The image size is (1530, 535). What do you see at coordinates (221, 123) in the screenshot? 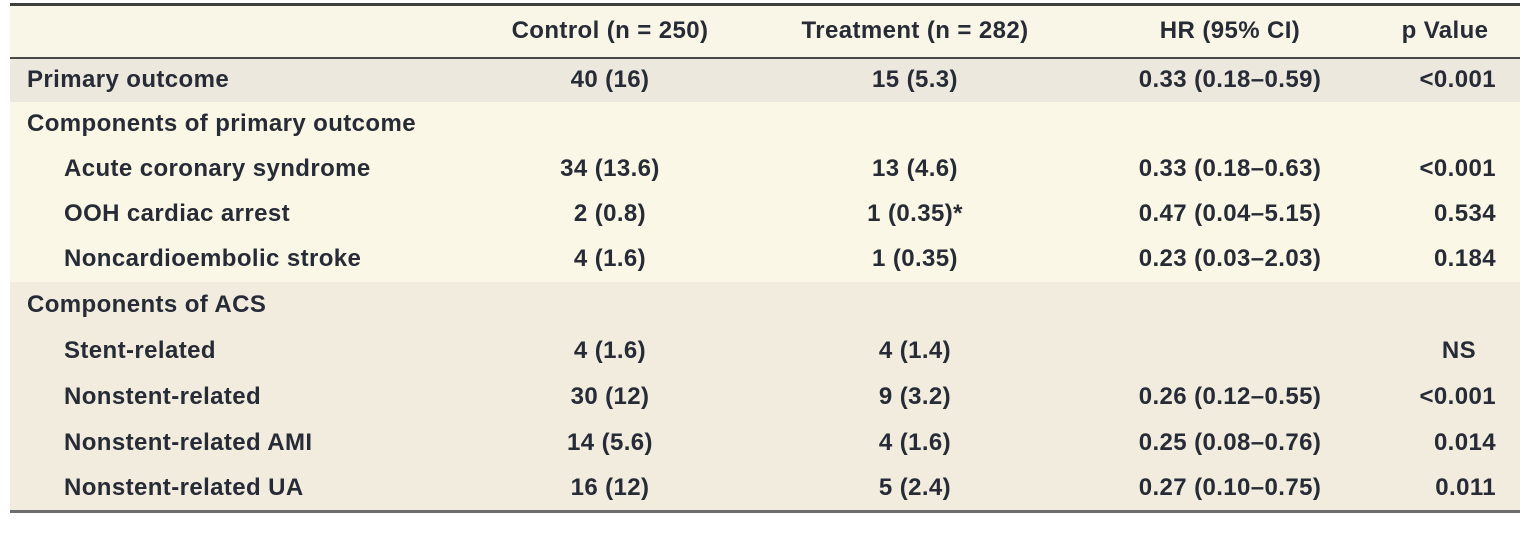
I see `cell-label: Components of primary outcome` at bounding box center [221, 123].